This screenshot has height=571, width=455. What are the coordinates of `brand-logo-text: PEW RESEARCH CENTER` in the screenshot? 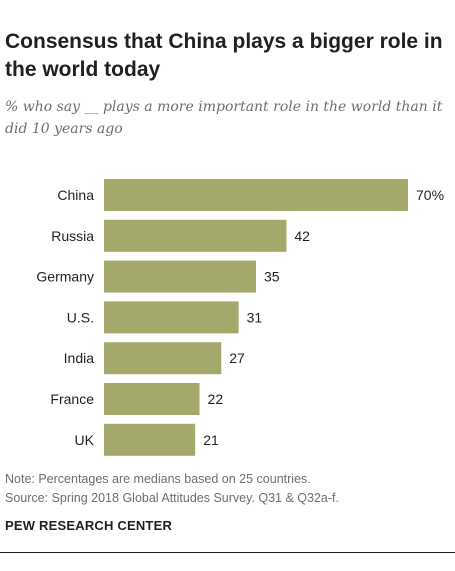 It's located at (89, 525).